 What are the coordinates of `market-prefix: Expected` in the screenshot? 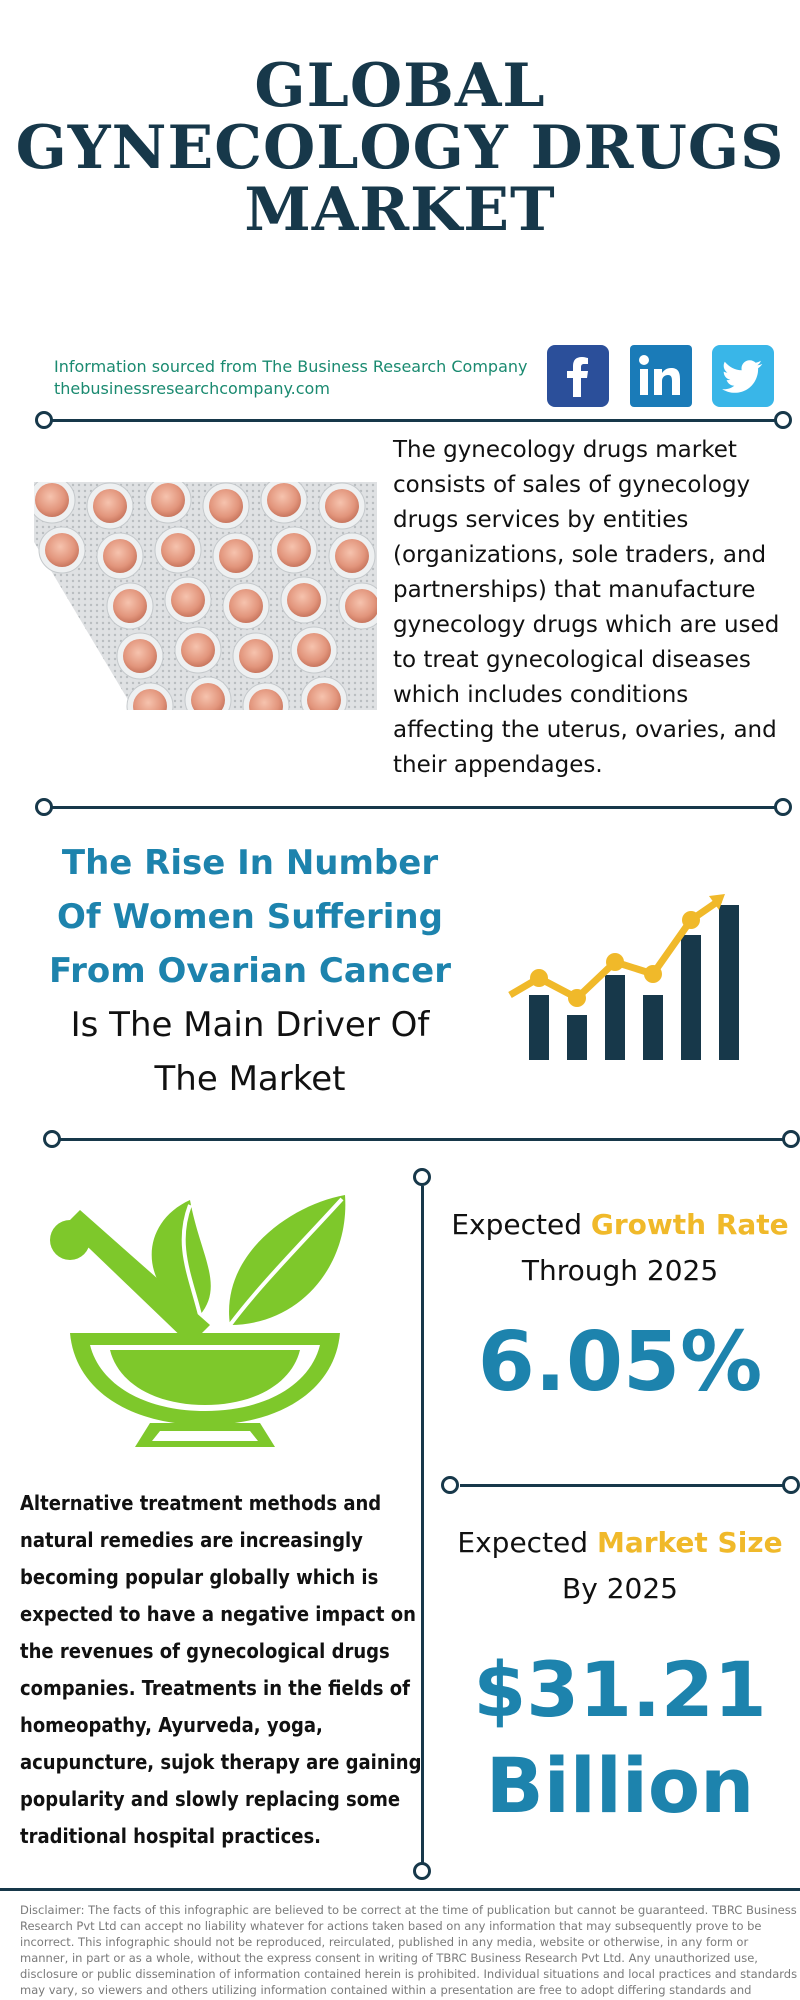 It's located at (527, 1542).